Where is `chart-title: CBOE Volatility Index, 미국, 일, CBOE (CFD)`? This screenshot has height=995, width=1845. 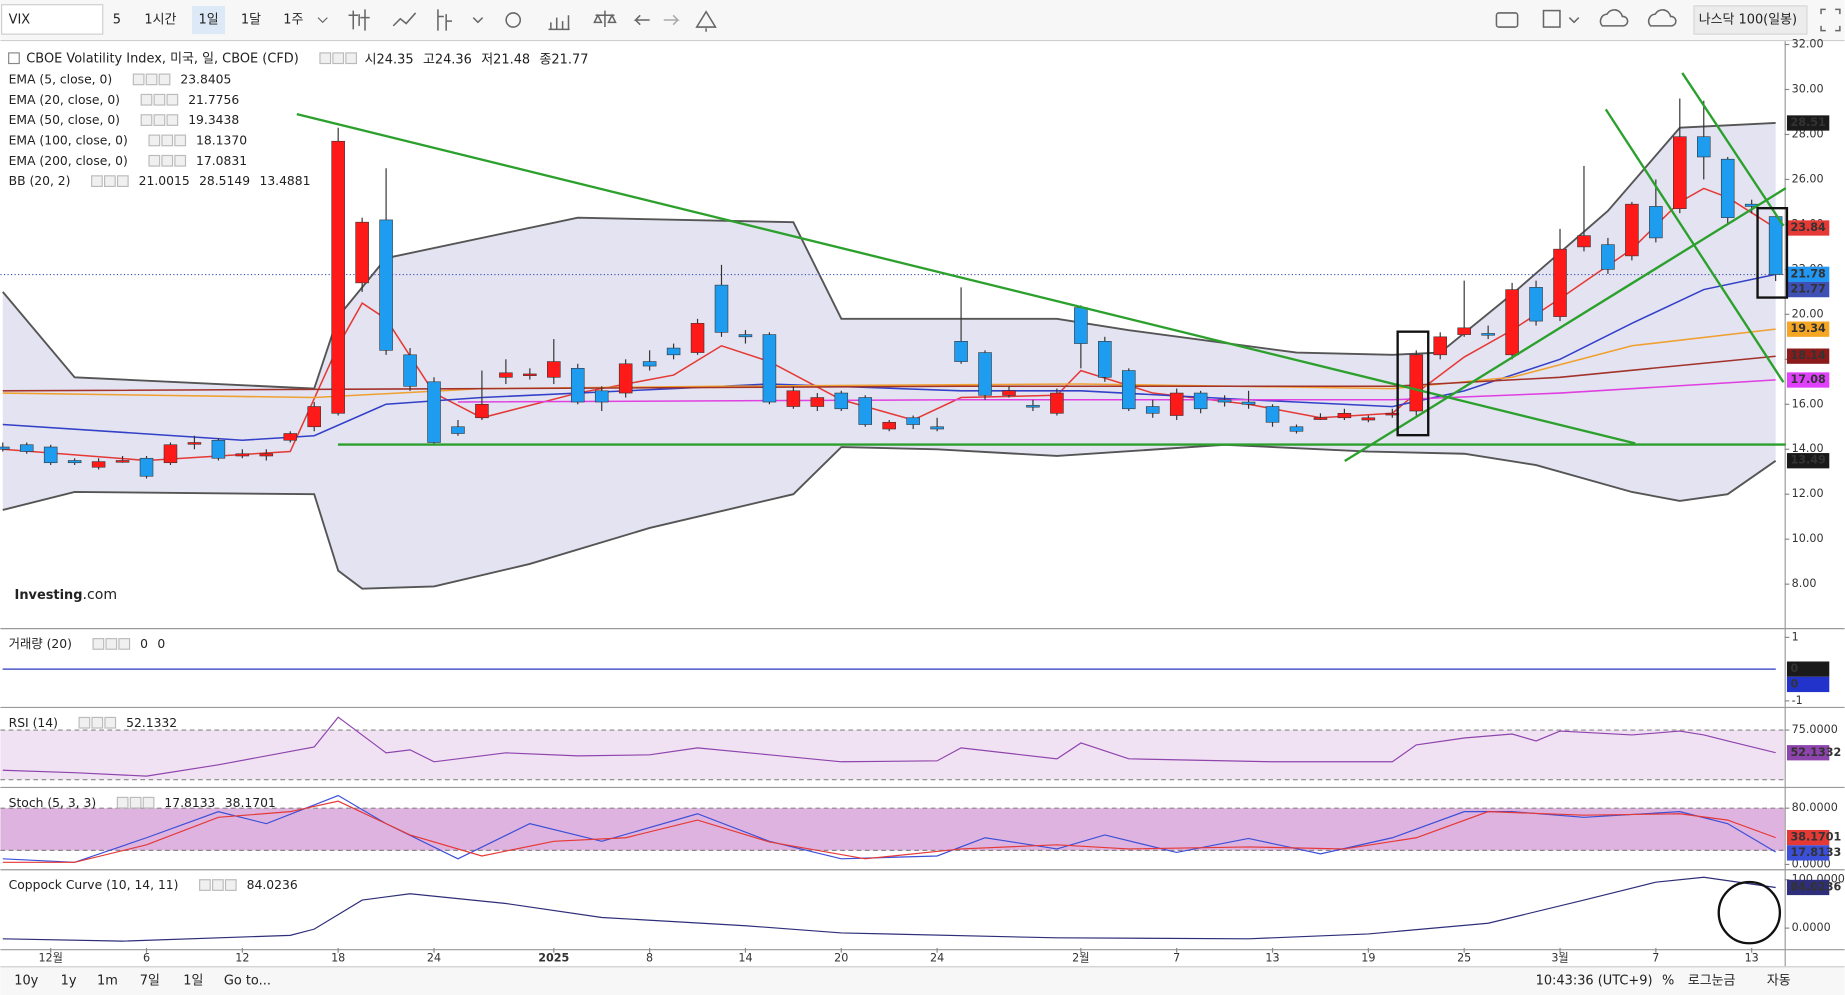
chart-title: CBOE Volatility Index, 미국, 일, CBOE (CFD) is located at coordinates (162, 58).